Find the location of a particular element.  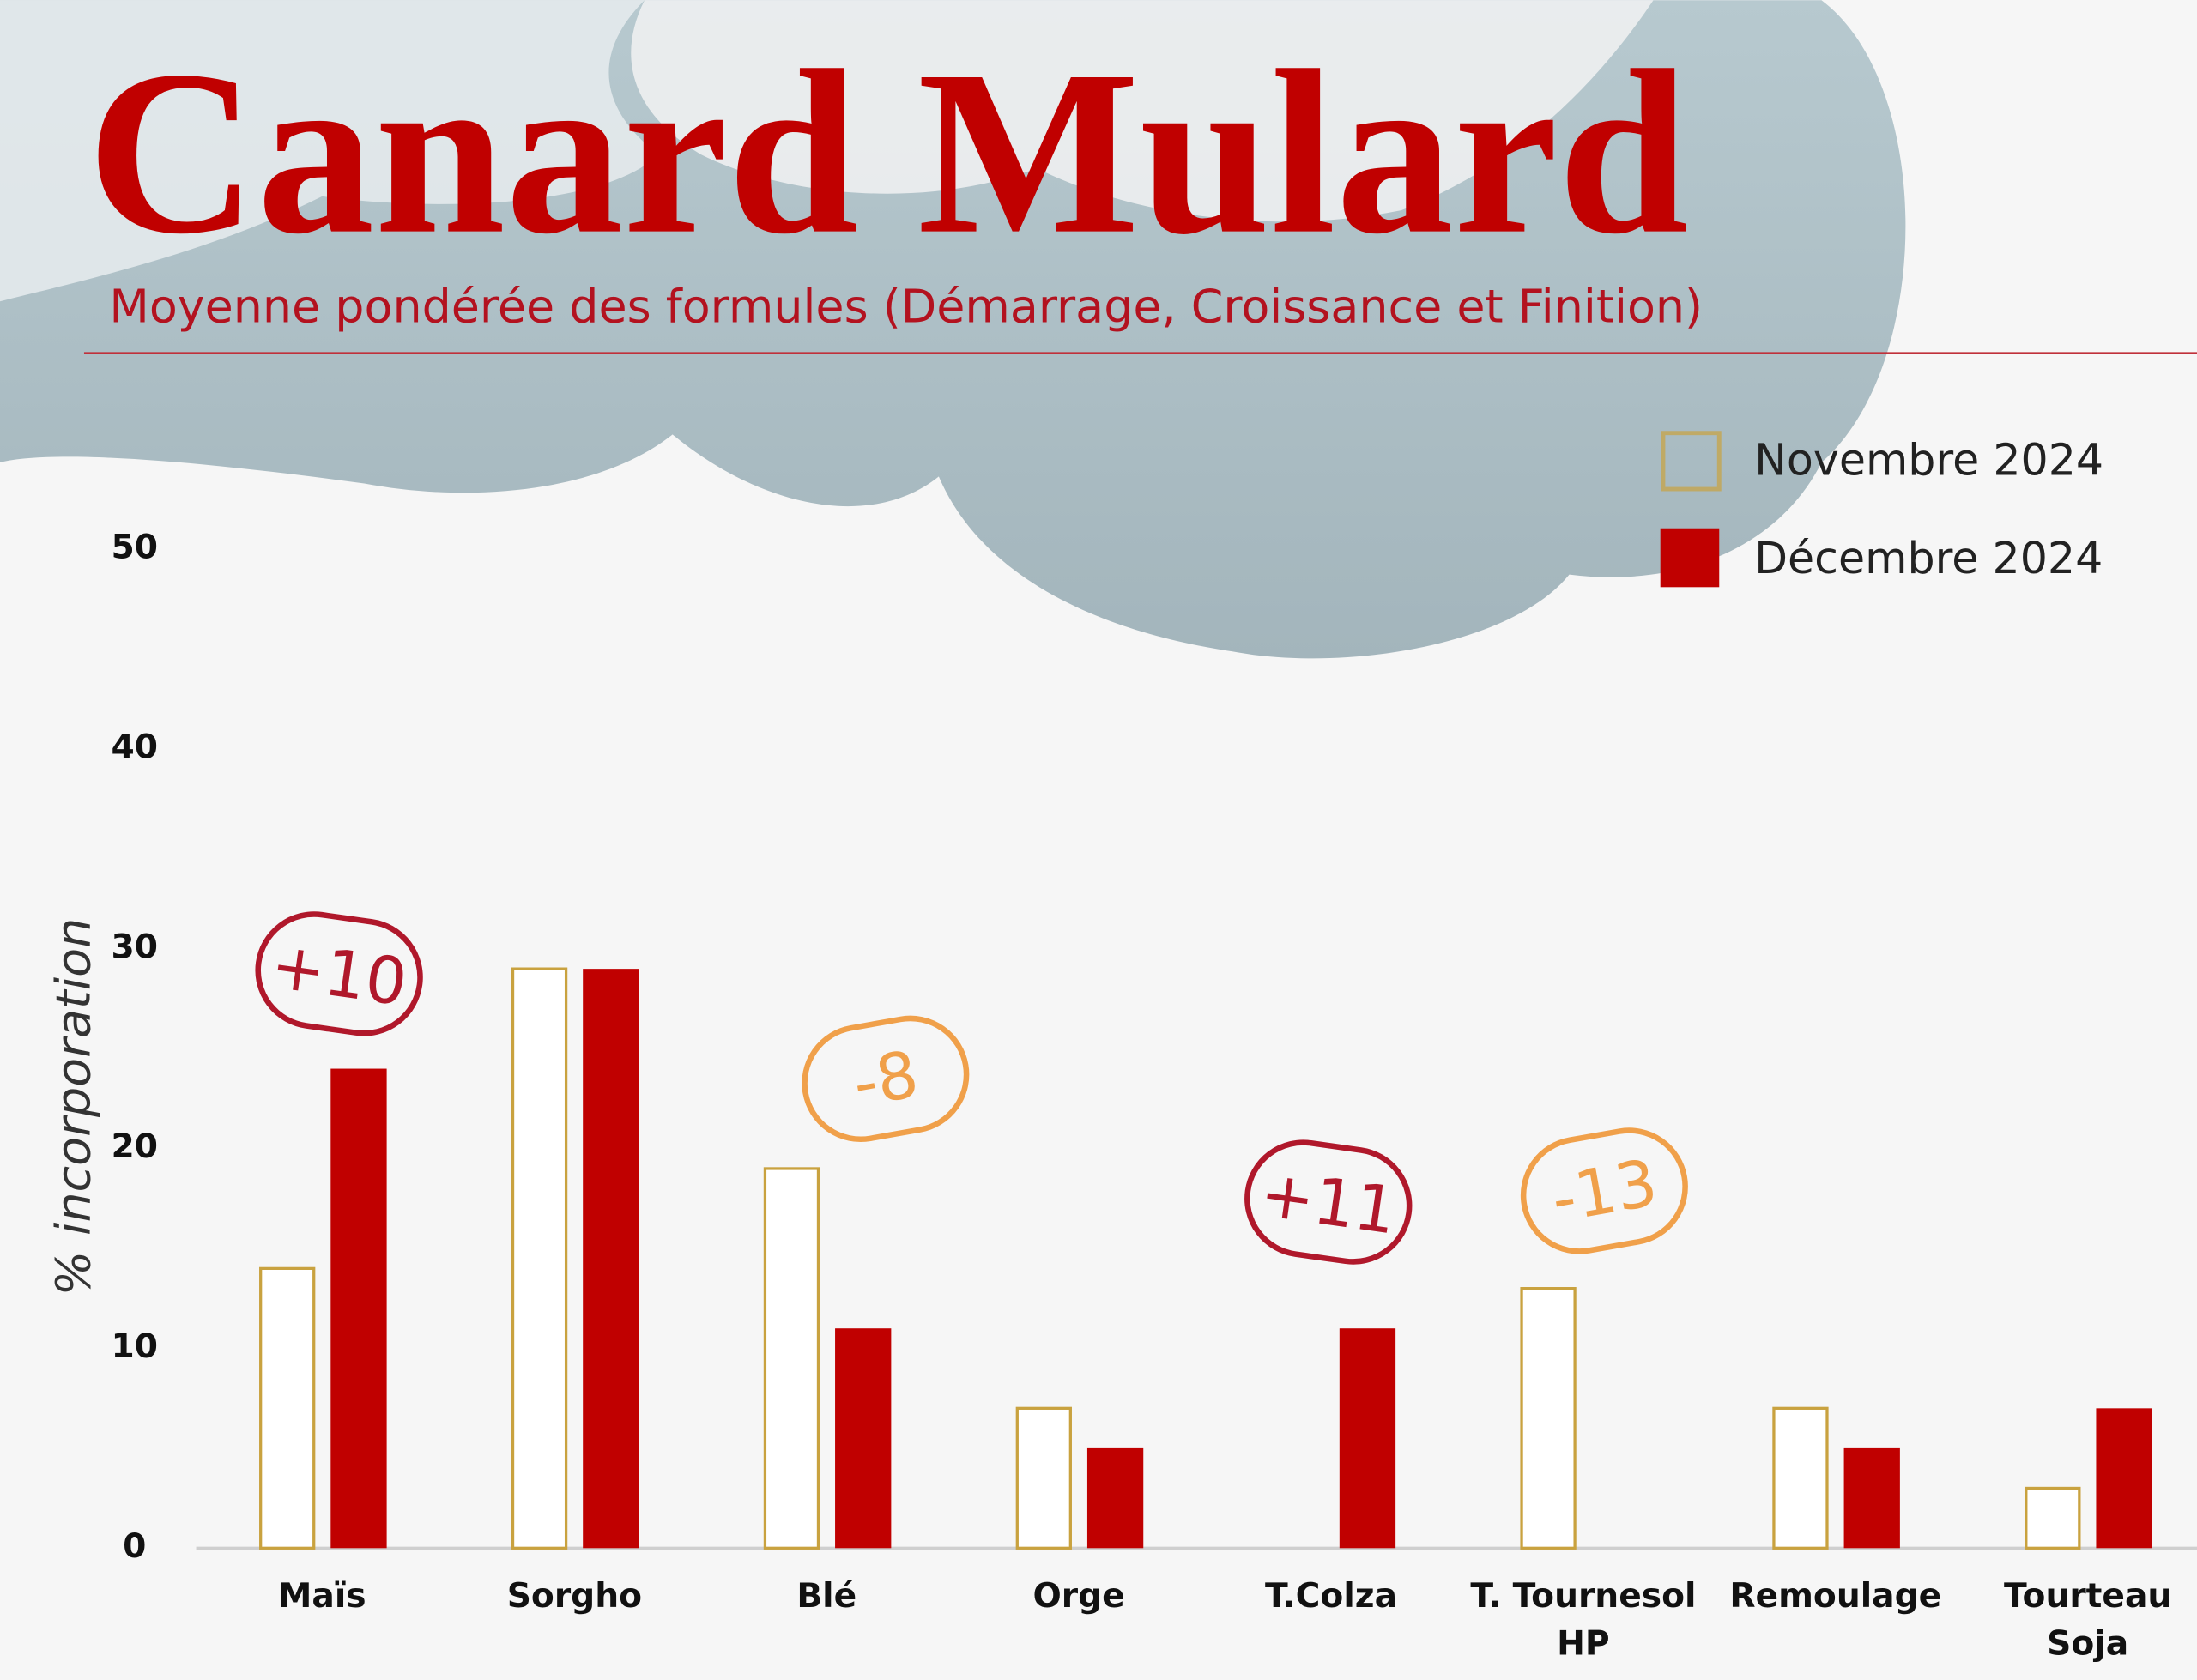

x-tick-label: Maïs is located at coordinates (322, 1596).